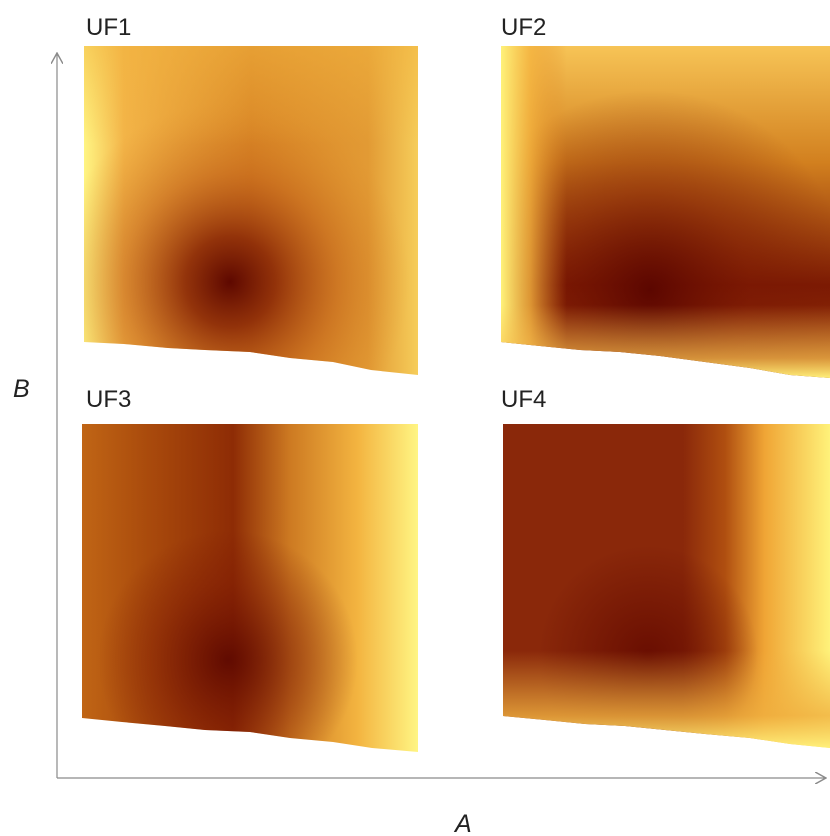  I want to click on uf1-title: UF1, so click(108, 27).